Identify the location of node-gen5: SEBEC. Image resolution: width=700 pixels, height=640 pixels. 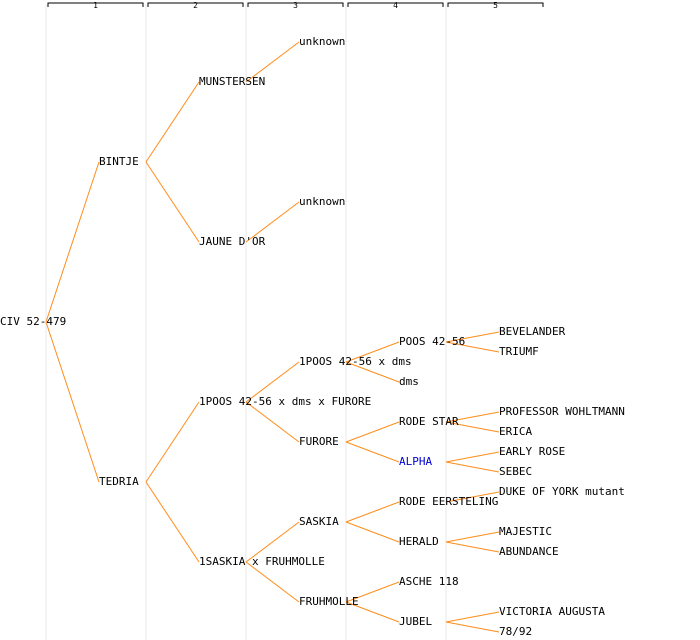
(516, 471).